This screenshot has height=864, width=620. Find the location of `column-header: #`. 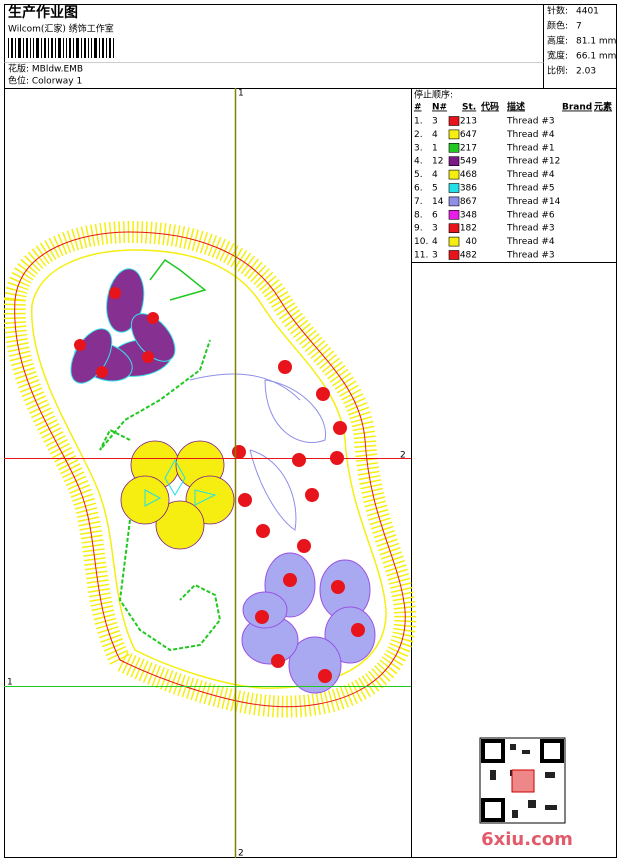

column-header: # is located at coordinates (418, 108).